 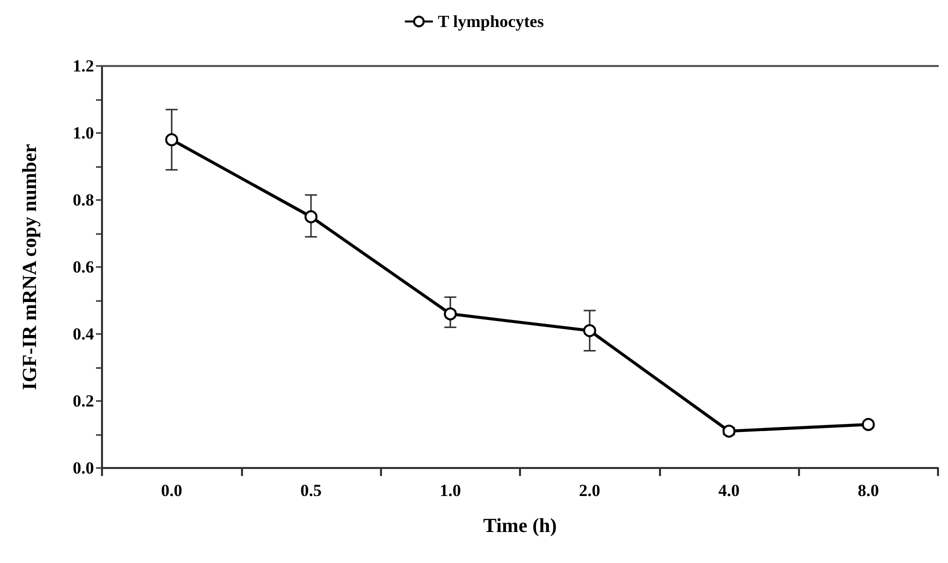 What do you see at coordinates (83, 66) in the screenshot?
I see `y-tick-label: 1.2` at bounding box center [83, 66].